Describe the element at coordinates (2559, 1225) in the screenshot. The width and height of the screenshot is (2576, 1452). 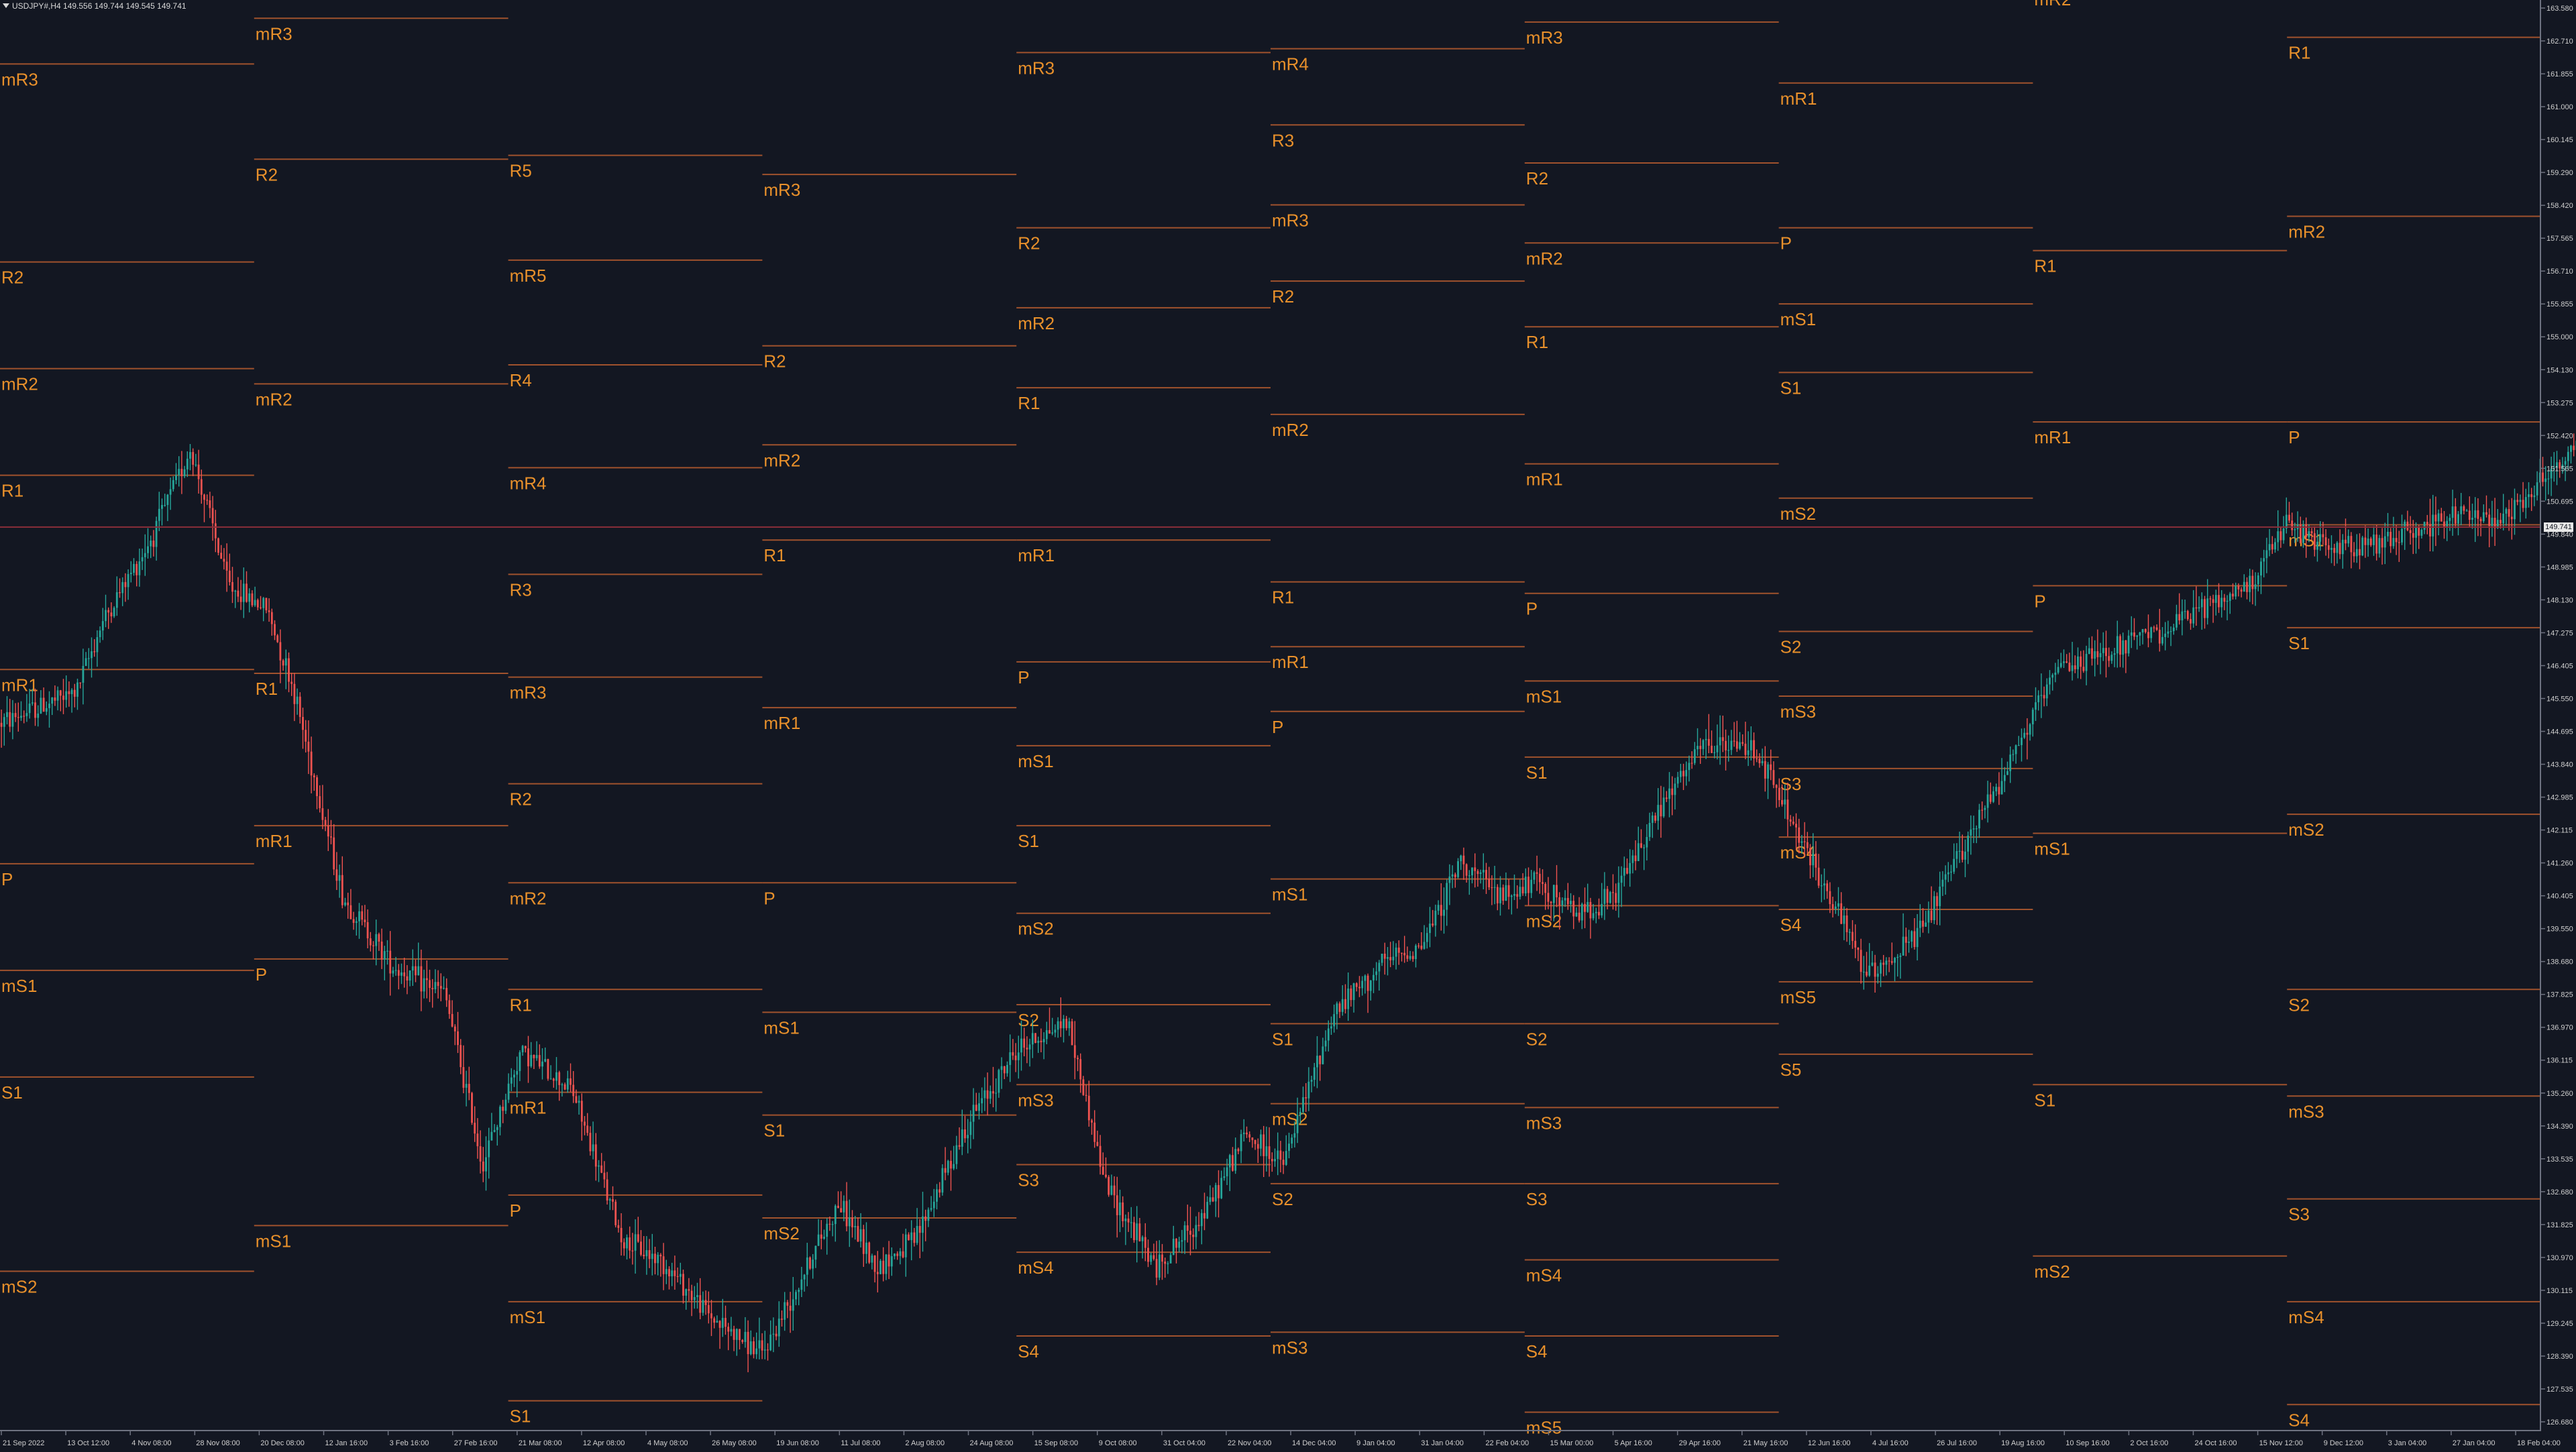
I see `y-axis-tick-label: 131.825` at that location.